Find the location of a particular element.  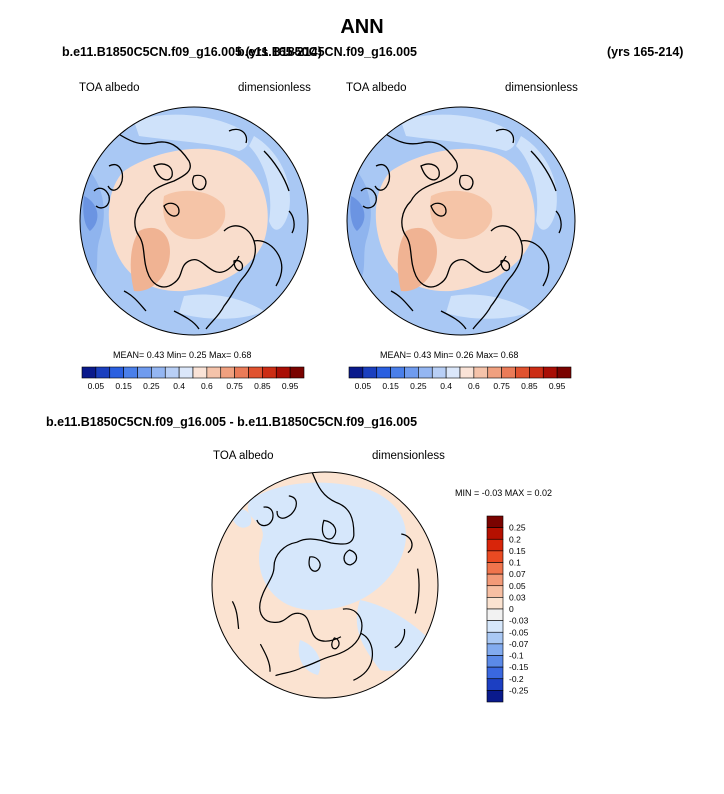

colorbar-tick-label: 0.2 is located at coordinates (515, 539).